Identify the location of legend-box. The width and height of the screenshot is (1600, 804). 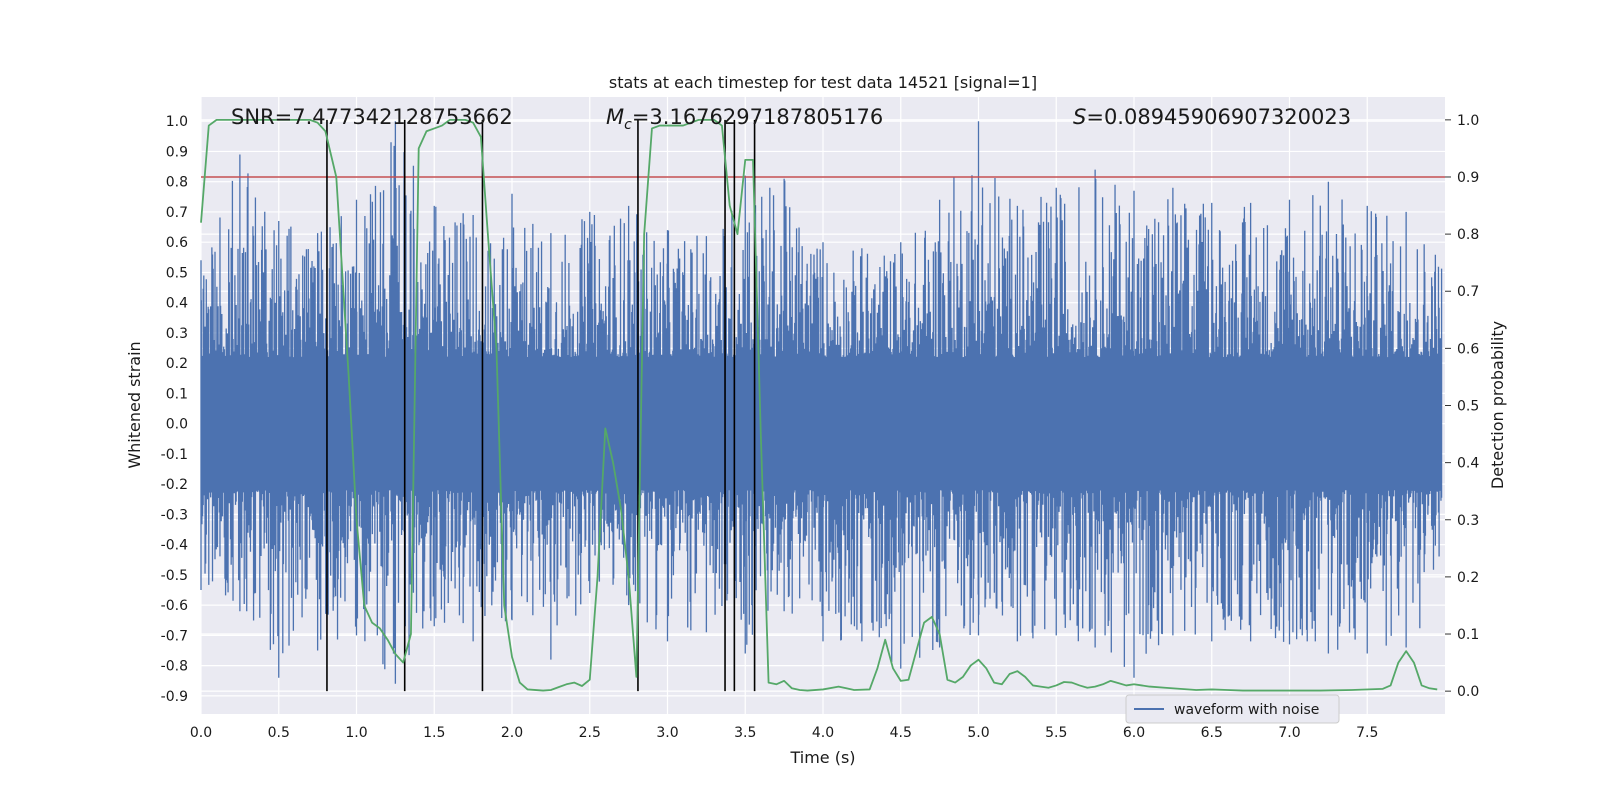
(1232, 709).